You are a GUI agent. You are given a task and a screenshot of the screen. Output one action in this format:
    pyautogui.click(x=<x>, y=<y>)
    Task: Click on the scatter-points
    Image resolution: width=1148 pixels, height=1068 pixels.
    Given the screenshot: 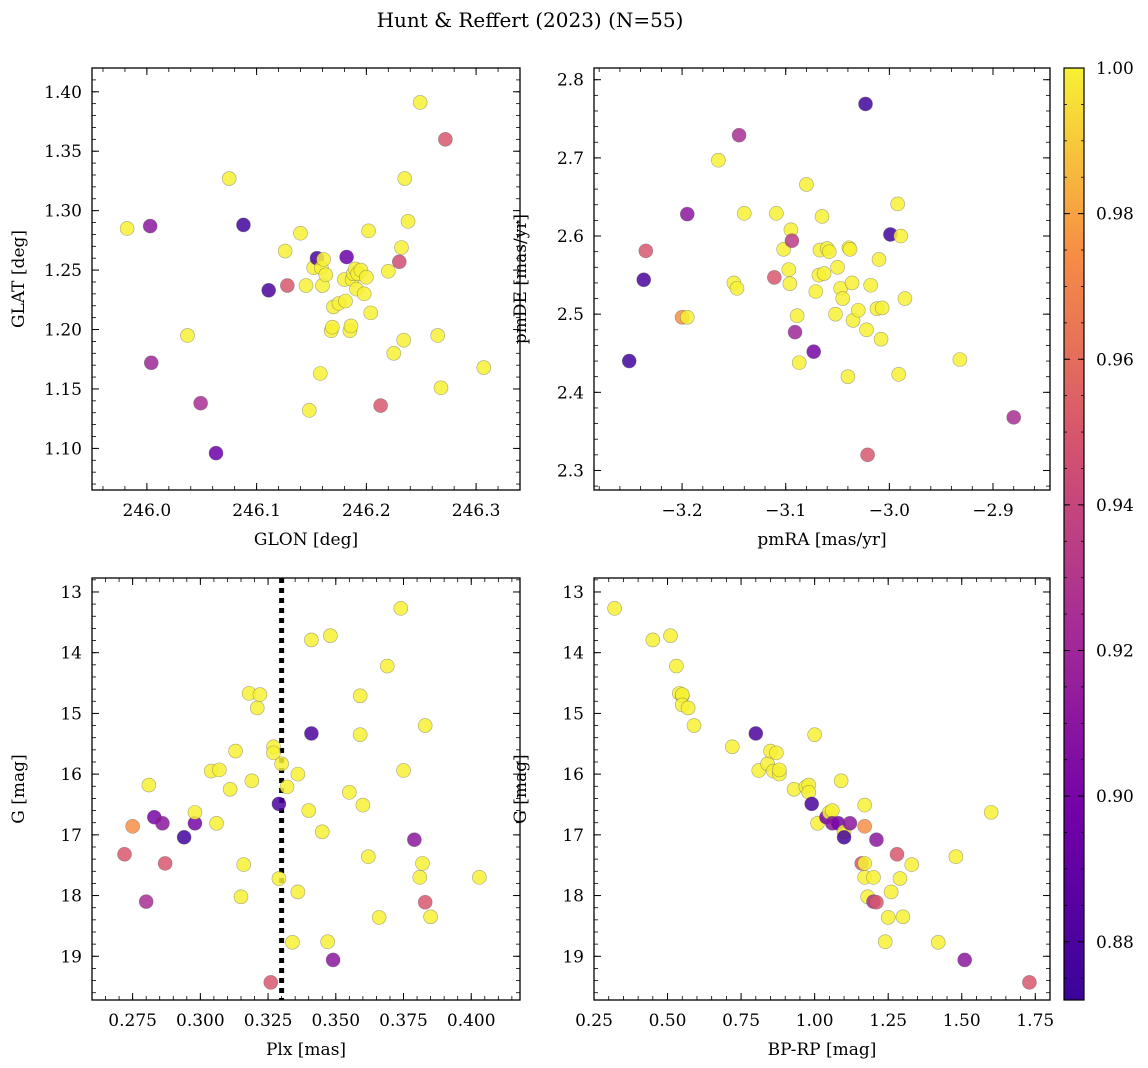 What is the action you would take?
    pyautogui.click(x=821, y=279)
    